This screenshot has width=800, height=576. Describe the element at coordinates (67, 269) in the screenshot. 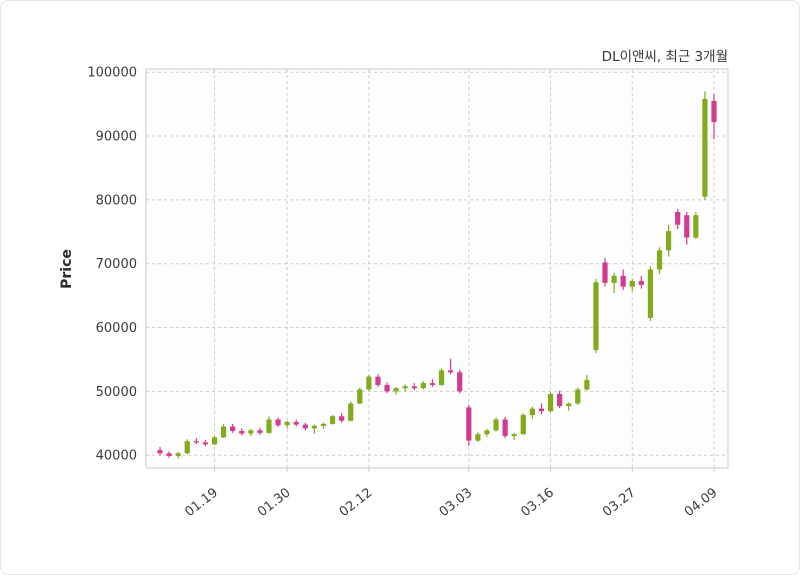

I see `y-axis-label: Price` at that location.